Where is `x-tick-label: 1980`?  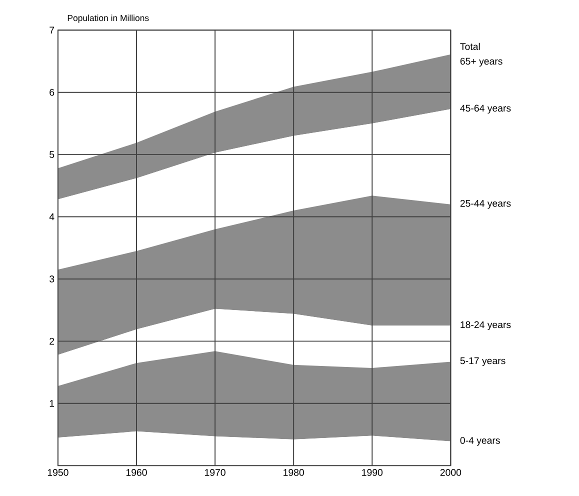 x-tick-label: 1980 is located at coordinates (294, 472).